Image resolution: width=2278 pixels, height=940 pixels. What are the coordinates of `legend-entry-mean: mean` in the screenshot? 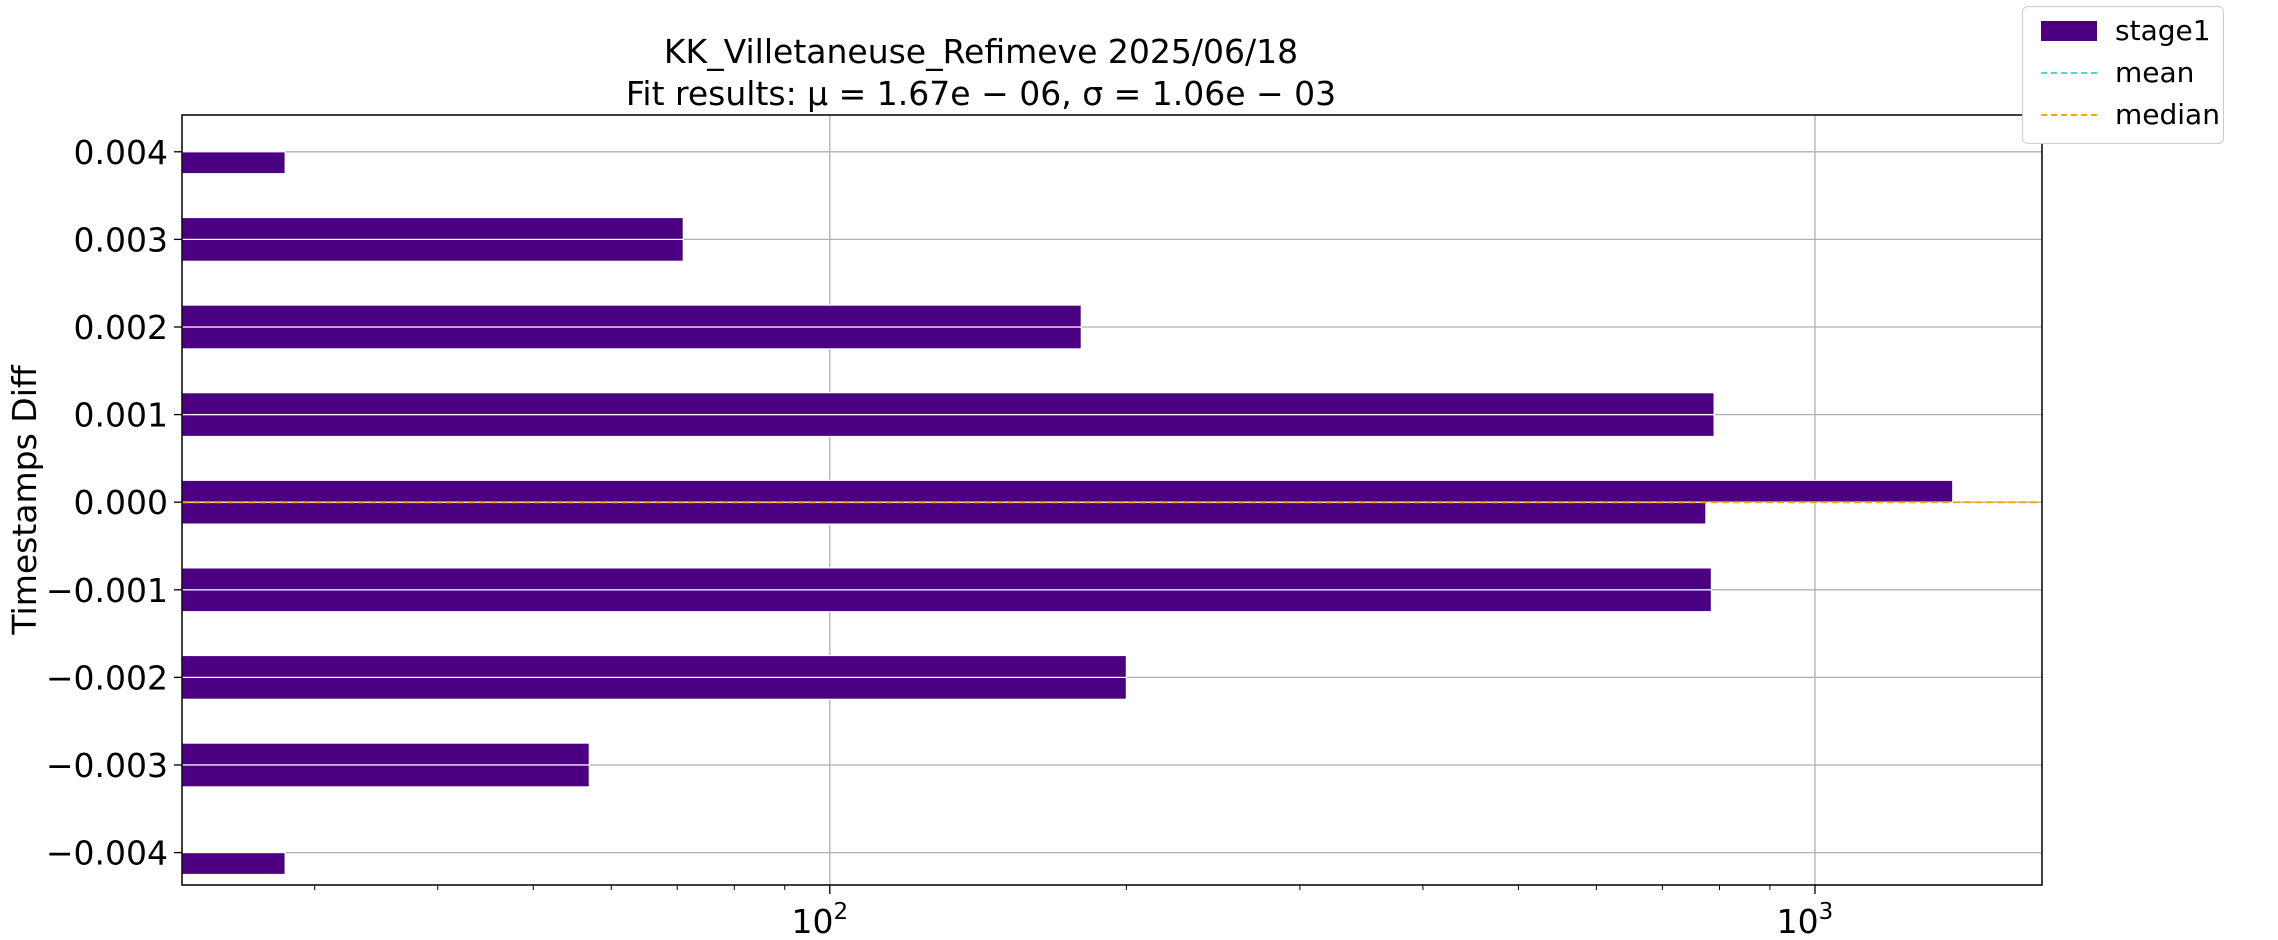 It's located at (2123, 72).